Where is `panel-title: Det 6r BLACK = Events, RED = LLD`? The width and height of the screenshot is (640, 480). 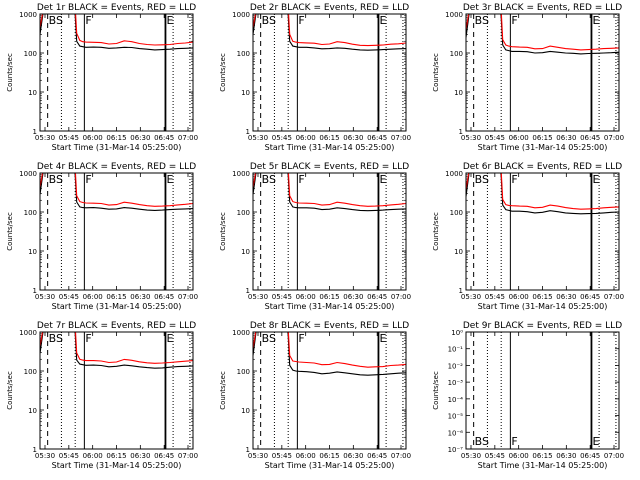
panel-title: Det 6r BLACK = Events, RED = LLD is located at coordinates (542, 167).